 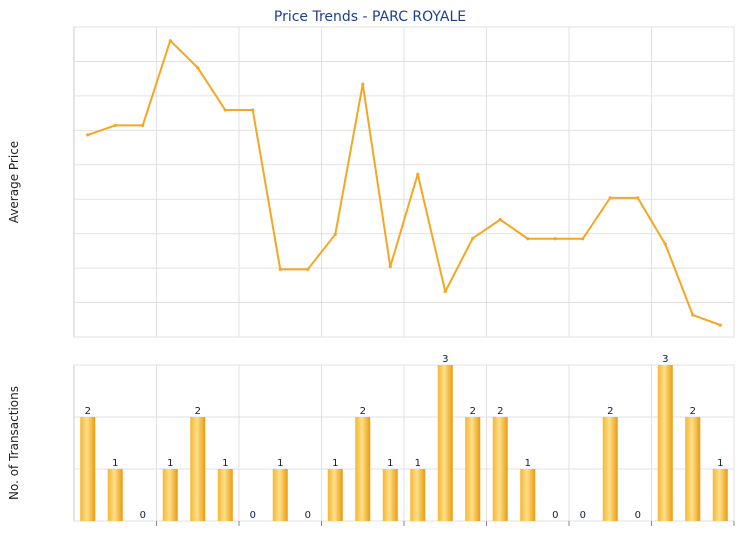 I want to click on transactions-axis-title: No. of Transactions, so click(x=14, y=443).